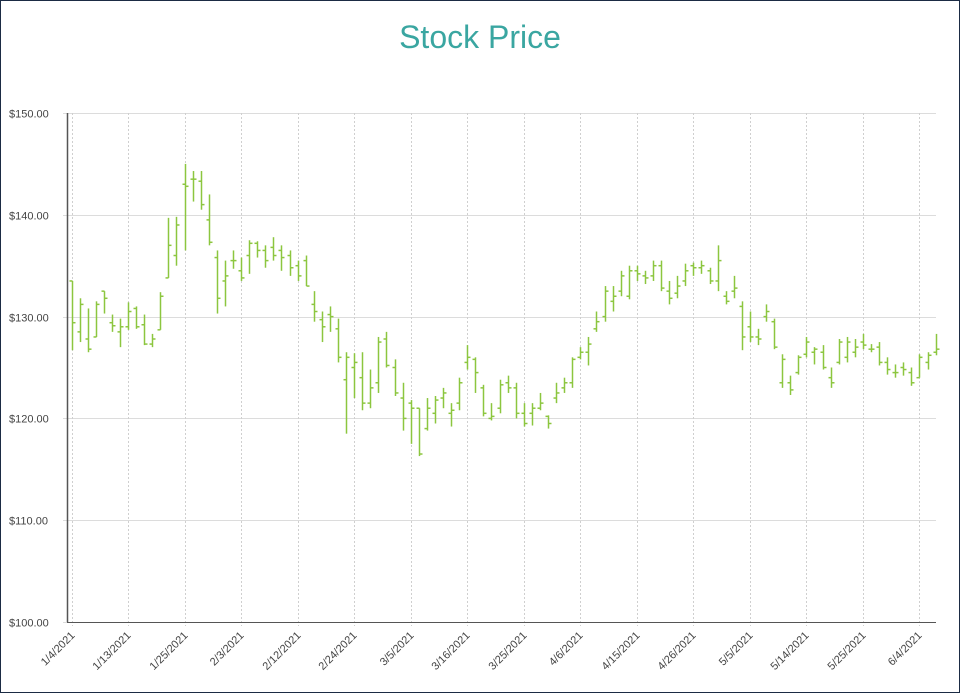 The height and width of the screenshot is (693, 960). What do you see at coordinates (29, 420) in the screenshot?
I see `y-tick-label: $120.00` at bounding box center [29, 420].